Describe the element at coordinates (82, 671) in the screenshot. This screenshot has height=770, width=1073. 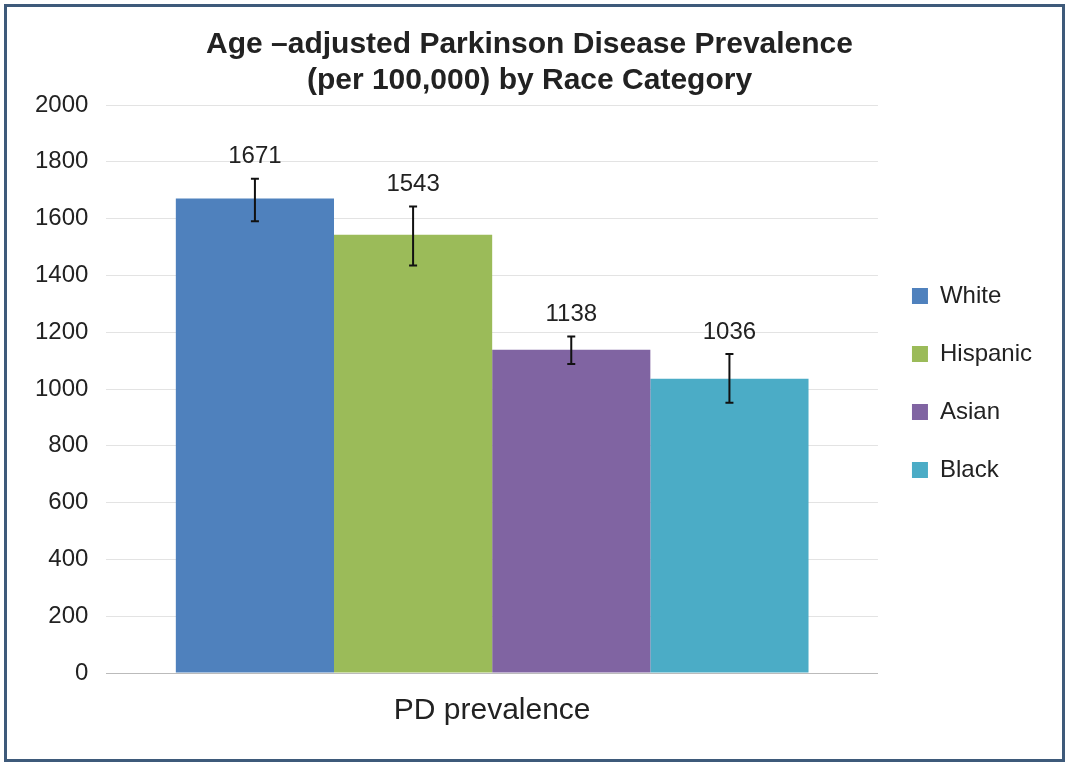
I see `y-tick-label: 0` at that location.